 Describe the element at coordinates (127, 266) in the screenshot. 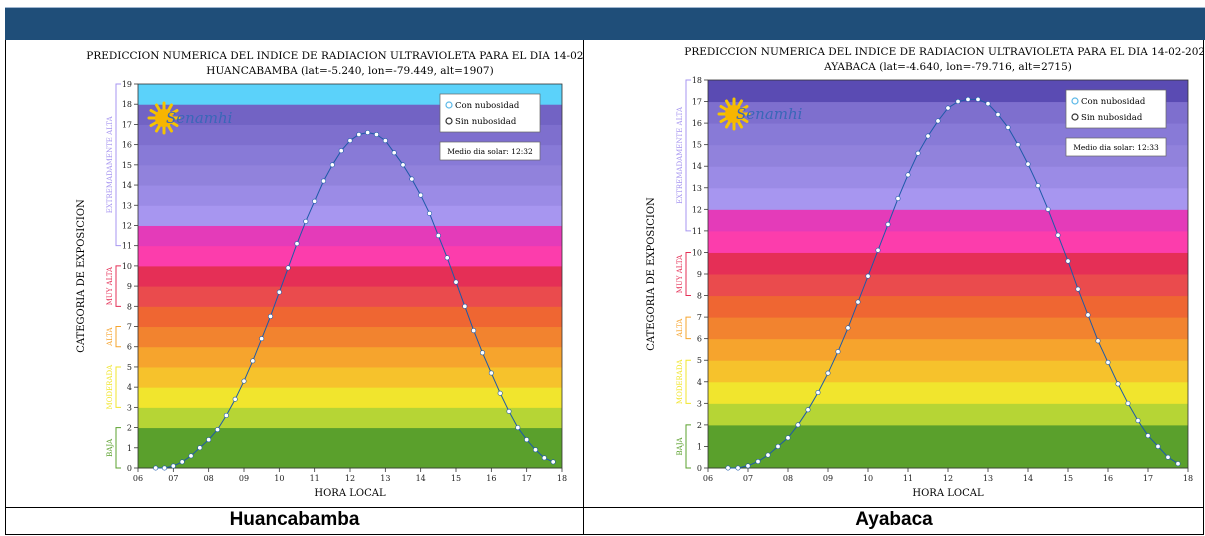

I see `y-tick-label: 10` at that location.